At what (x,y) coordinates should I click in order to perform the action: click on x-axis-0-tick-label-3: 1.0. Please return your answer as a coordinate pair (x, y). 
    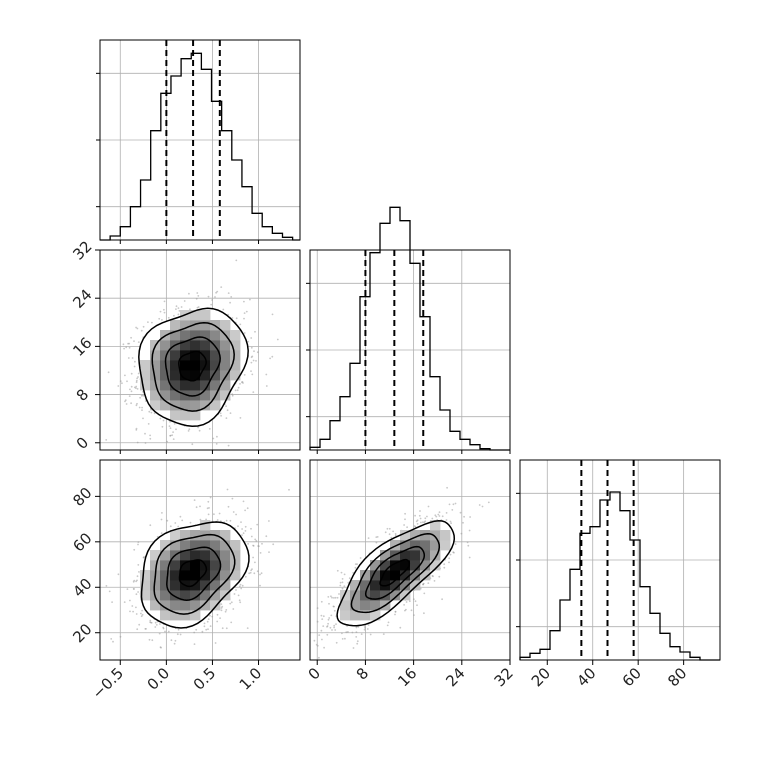
    Looking at the image, I should click on (251, 679).